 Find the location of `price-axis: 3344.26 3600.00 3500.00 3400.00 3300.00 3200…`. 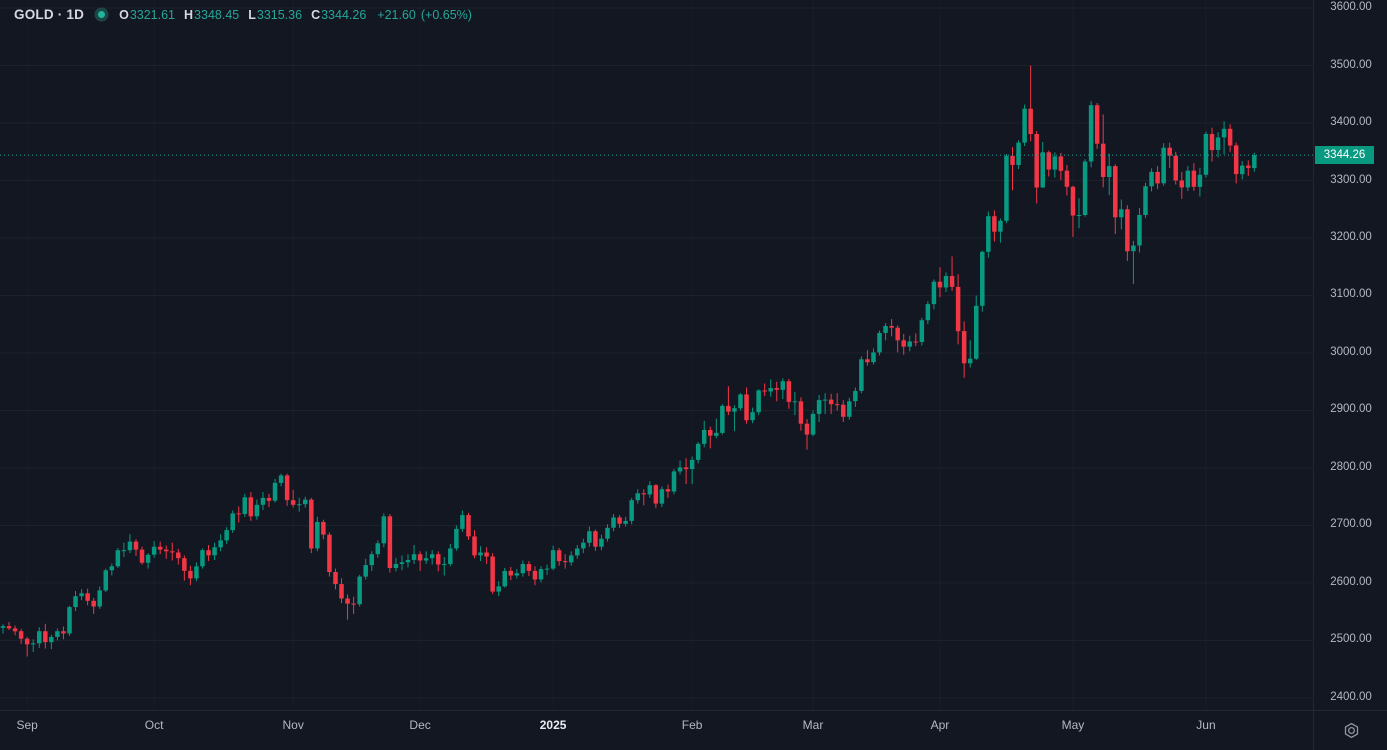

price-axis: 3344.26 3600.00 3500.00 3400.00 3300.00 3200… is located at coordinates (1350, 355).